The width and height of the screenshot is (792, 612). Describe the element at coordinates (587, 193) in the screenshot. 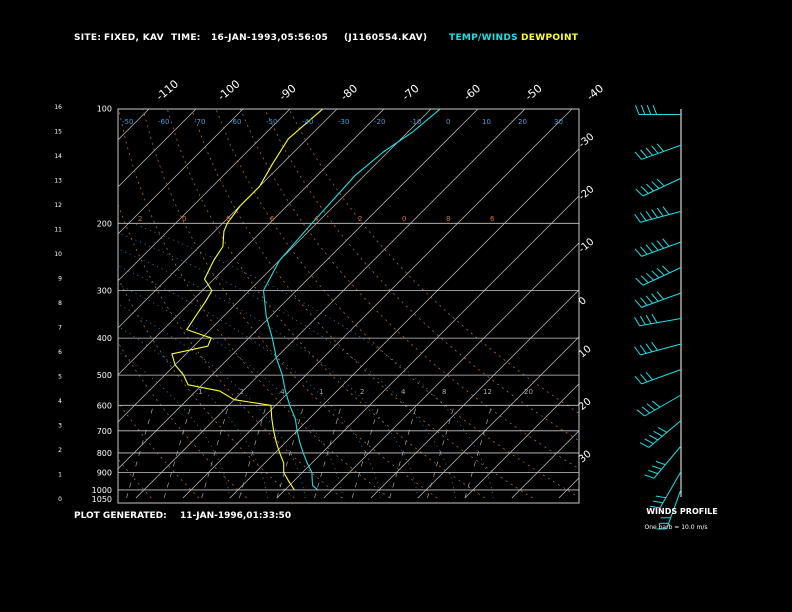

I see `right-temp-tick-label: -20` at that location.